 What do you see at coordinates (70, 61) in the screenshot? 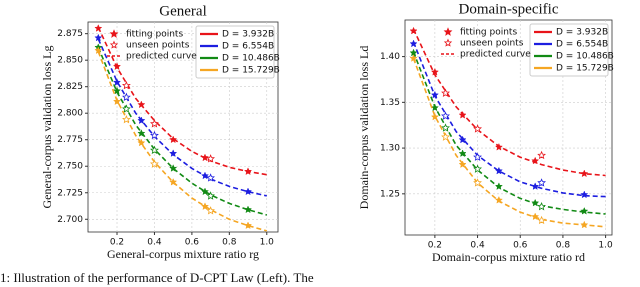
I see `y-tick-label: 2.850` at bounding box center [70, 61].